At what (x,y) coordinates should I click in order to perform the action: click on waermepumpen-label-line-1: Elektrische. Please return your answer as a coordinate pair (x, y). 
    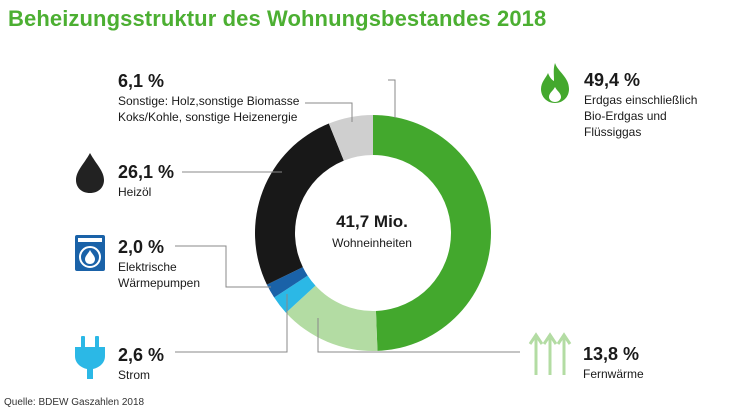
    Looking at the image, I should click on (147, 267).